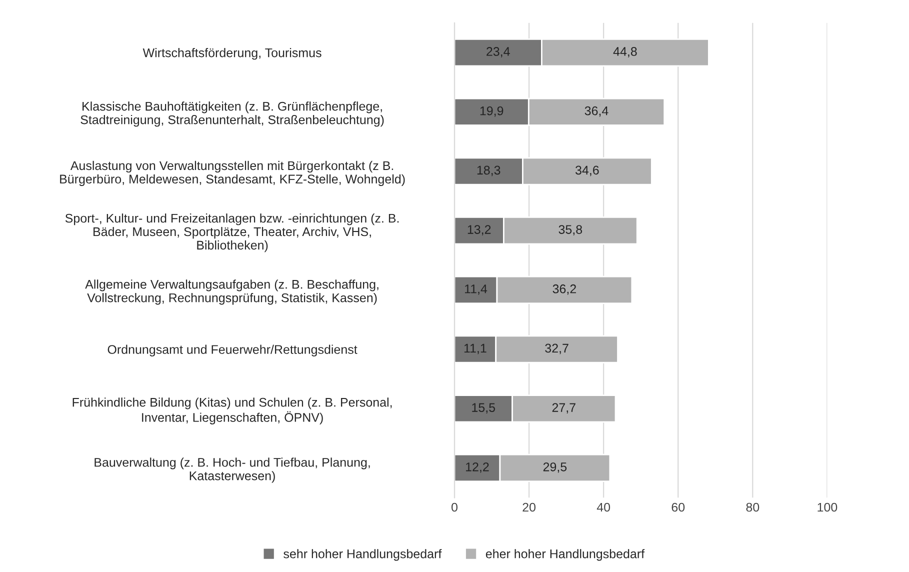 Image resolution: width=909 pixels, height=572 pixels. Describe the element at coordinates (232, 470) in the screenshot. I see `y-tick-label: Bauverwaltung (z. B. Hoch- und Tiefbau, Planung, Katasterwesen)` at that location.